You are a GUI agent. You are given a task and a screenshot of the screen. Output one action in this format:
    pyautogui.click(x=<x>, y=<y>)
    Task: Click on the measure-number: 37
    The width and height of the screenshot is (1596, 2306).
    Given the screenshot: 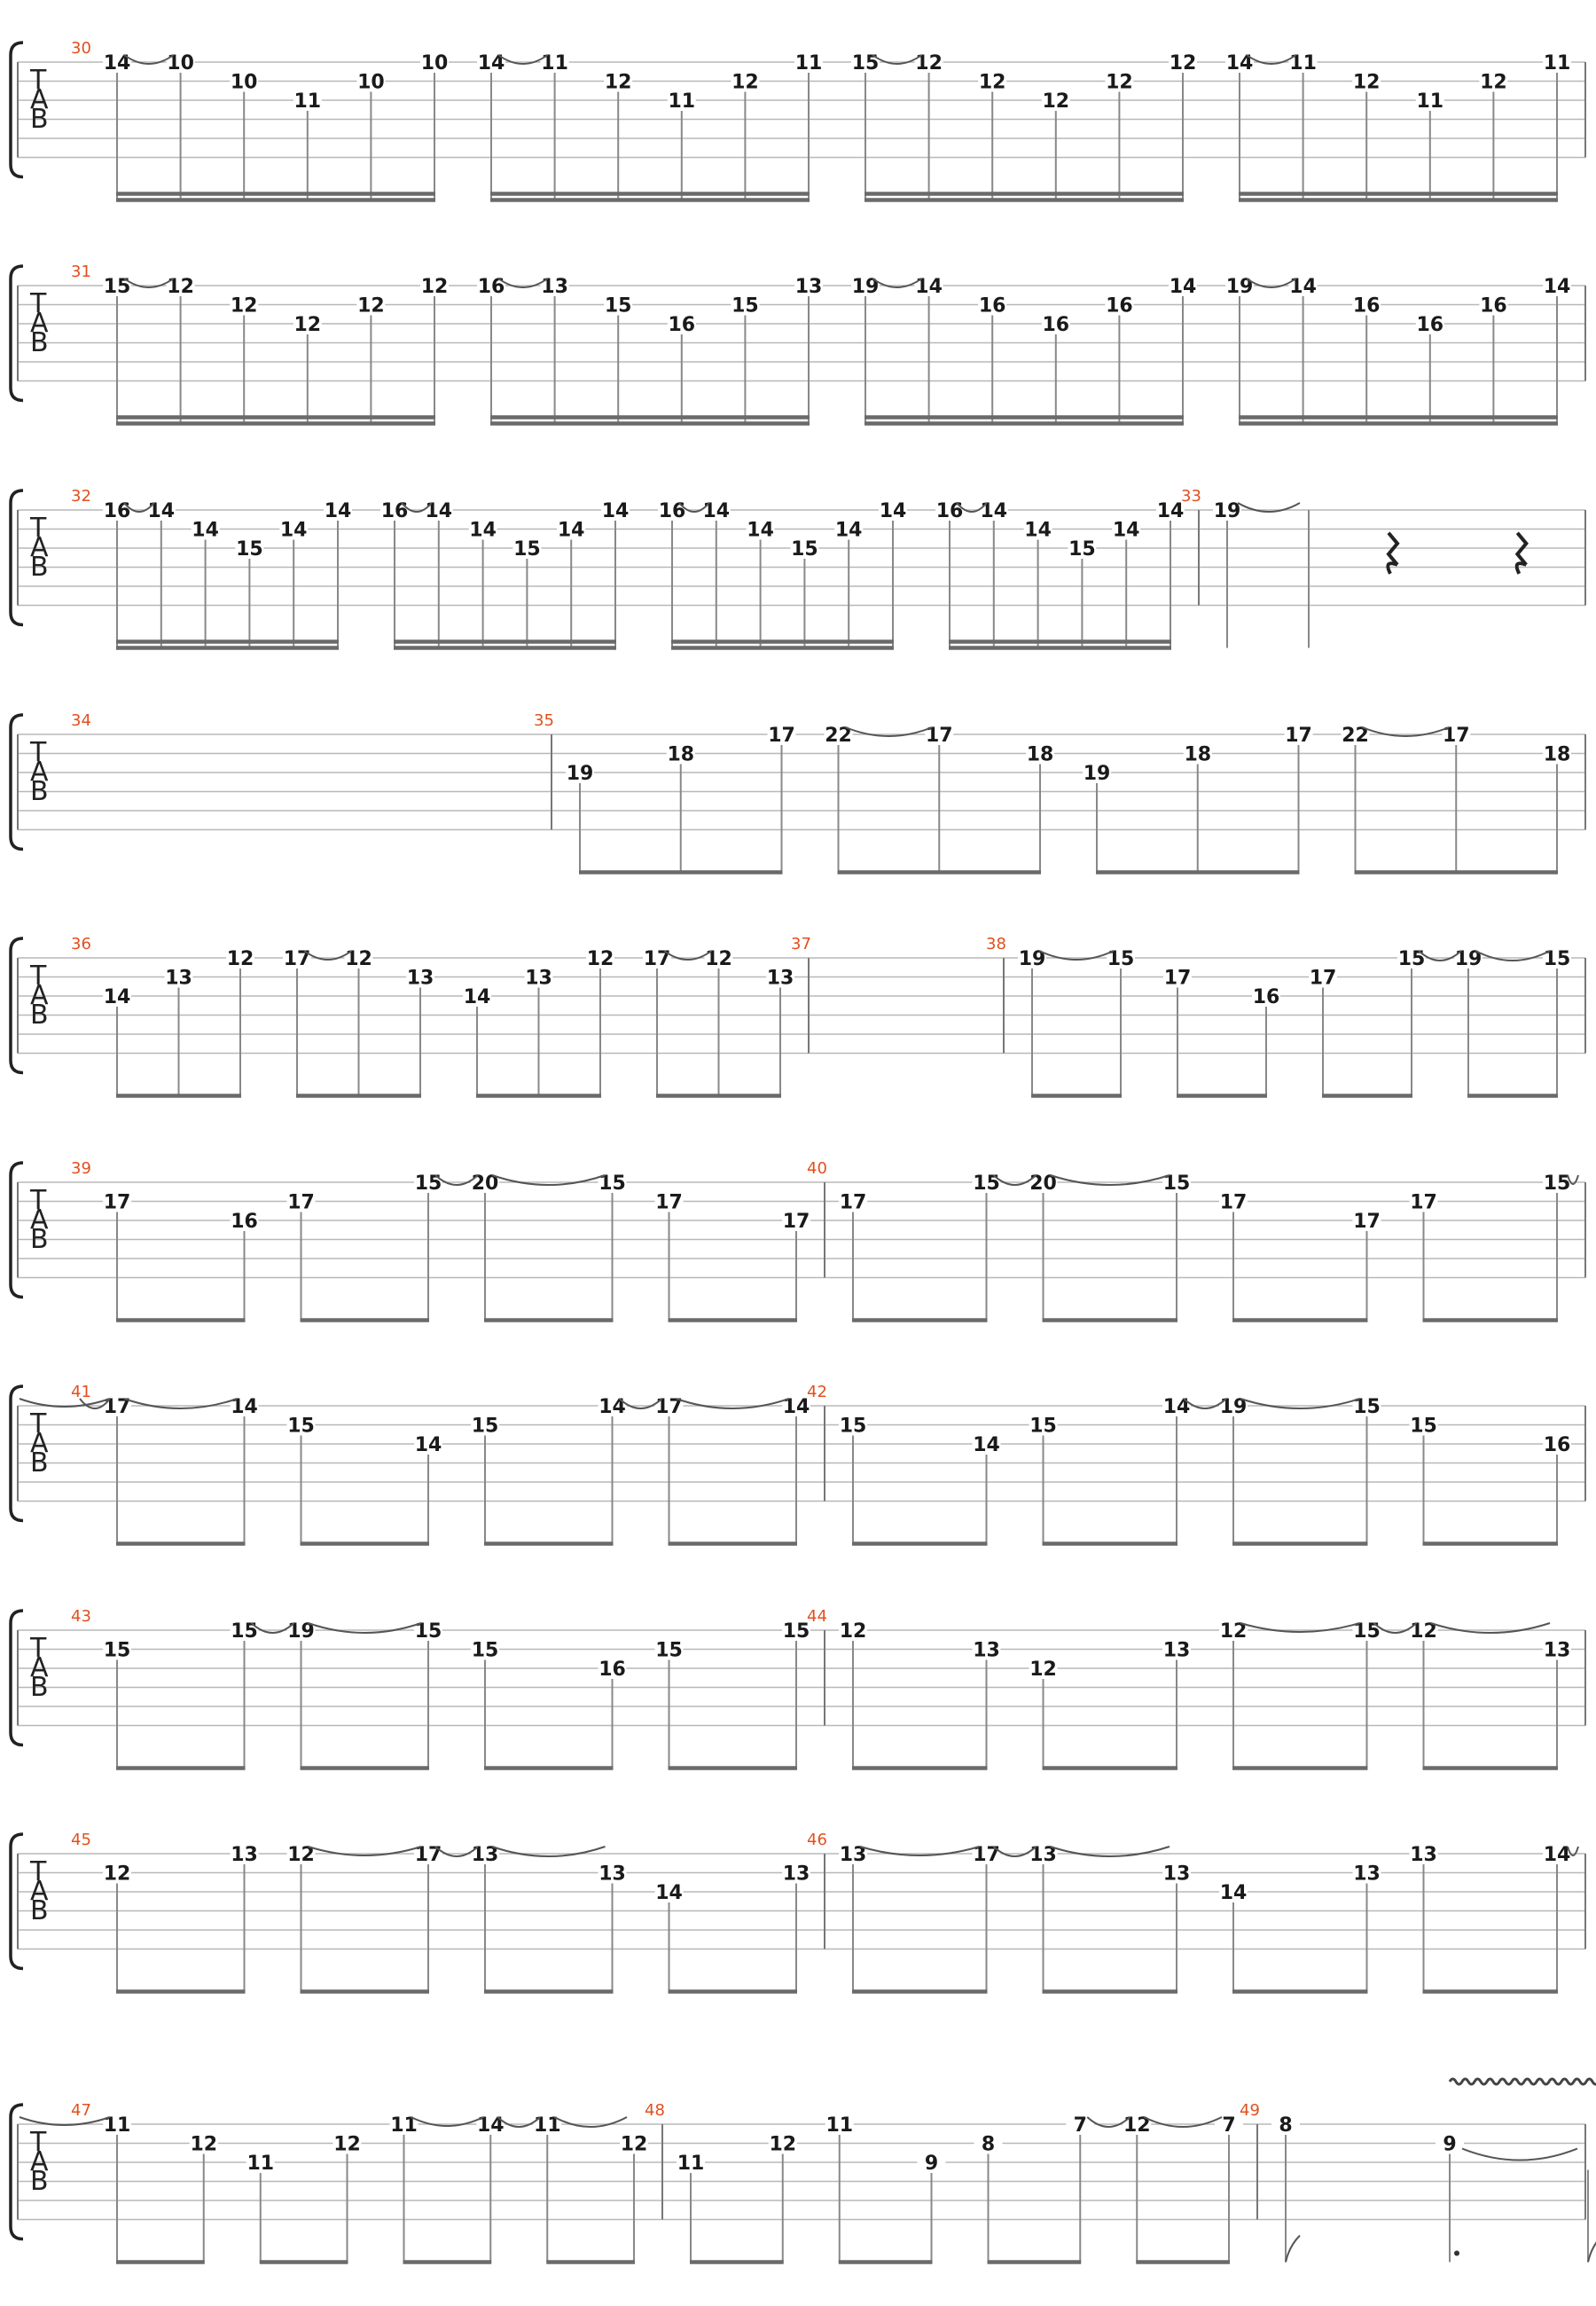 What is the action you would take?
    pyautogui.click(x=801, y=944)
    